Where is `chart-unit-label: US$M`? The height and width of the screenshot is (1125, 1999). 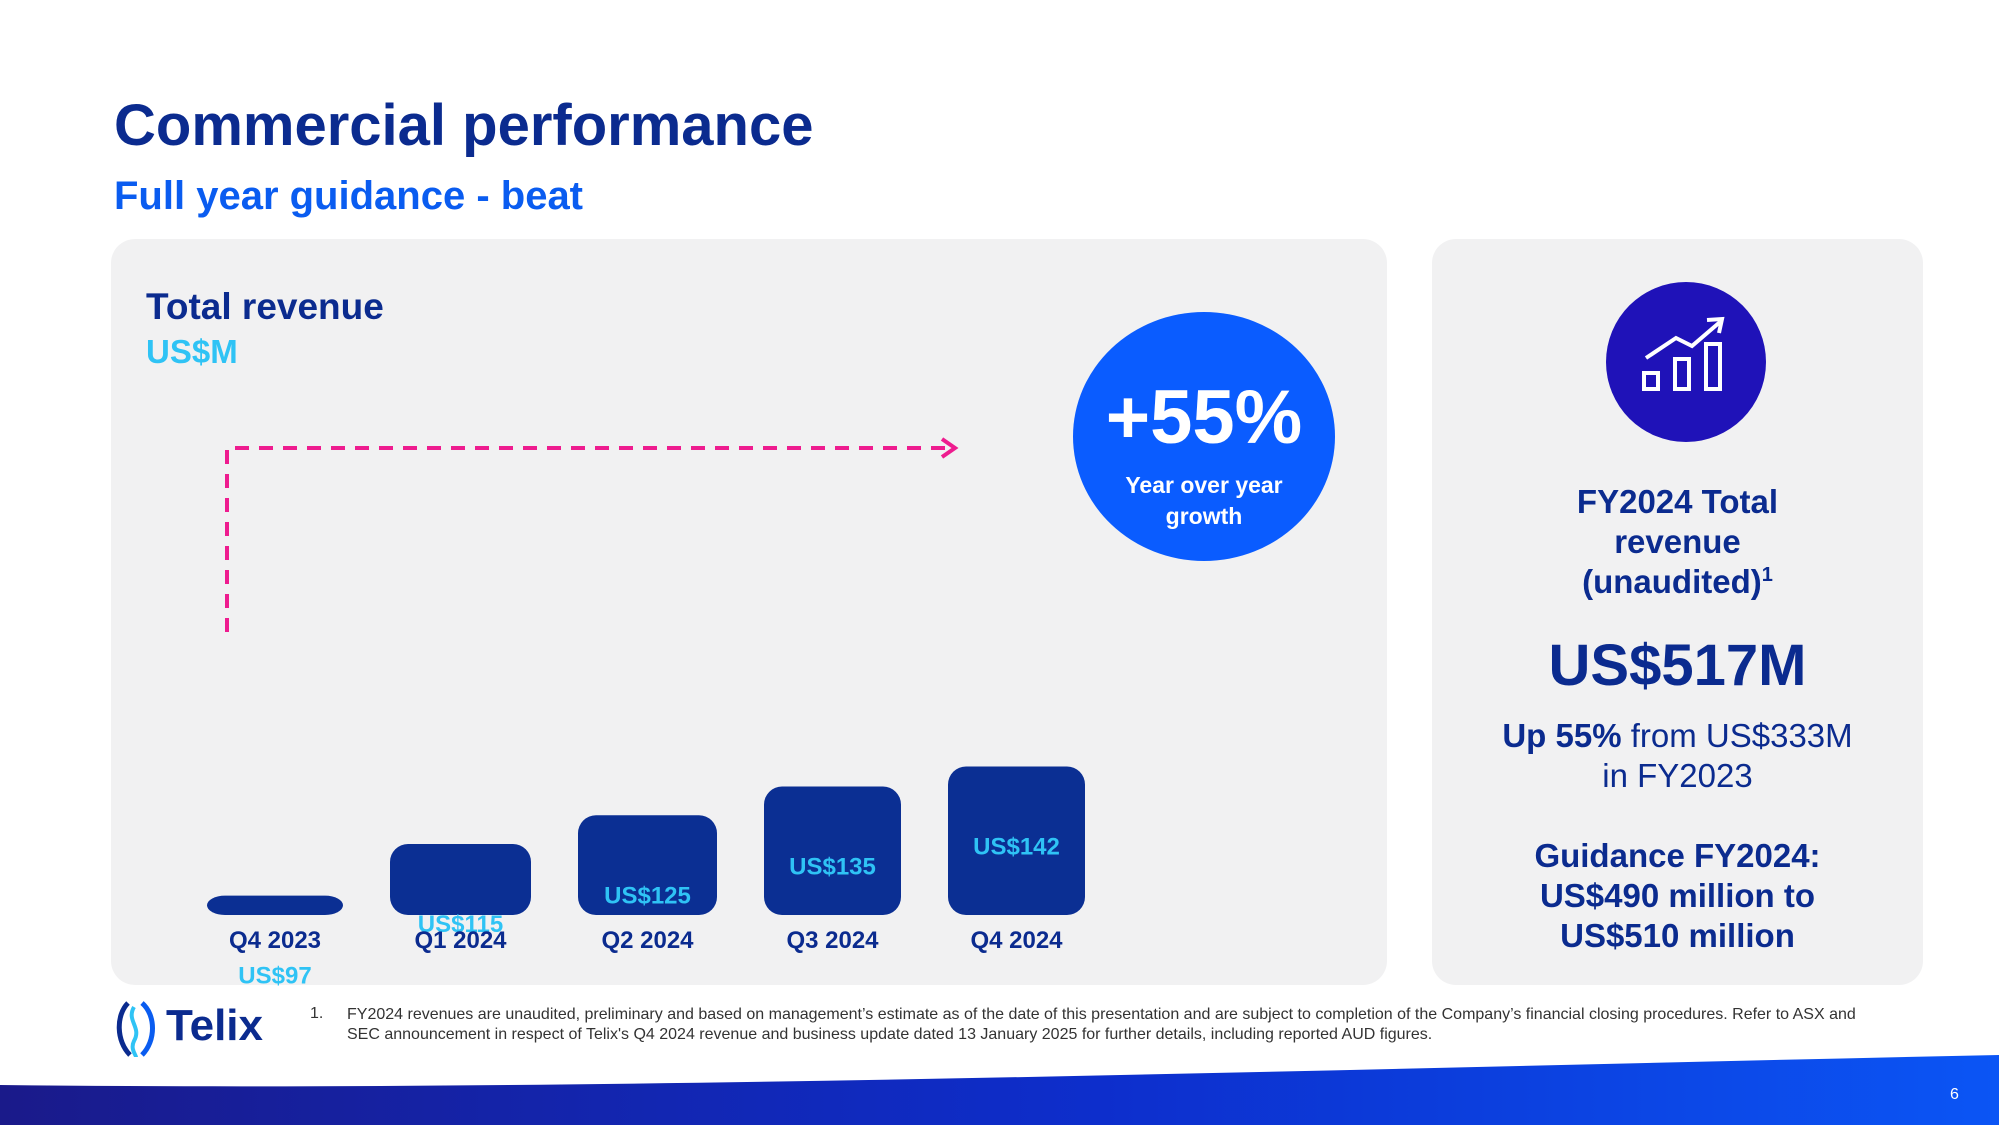 chart-unit-label: US$M is located at coordinates (192, 351).